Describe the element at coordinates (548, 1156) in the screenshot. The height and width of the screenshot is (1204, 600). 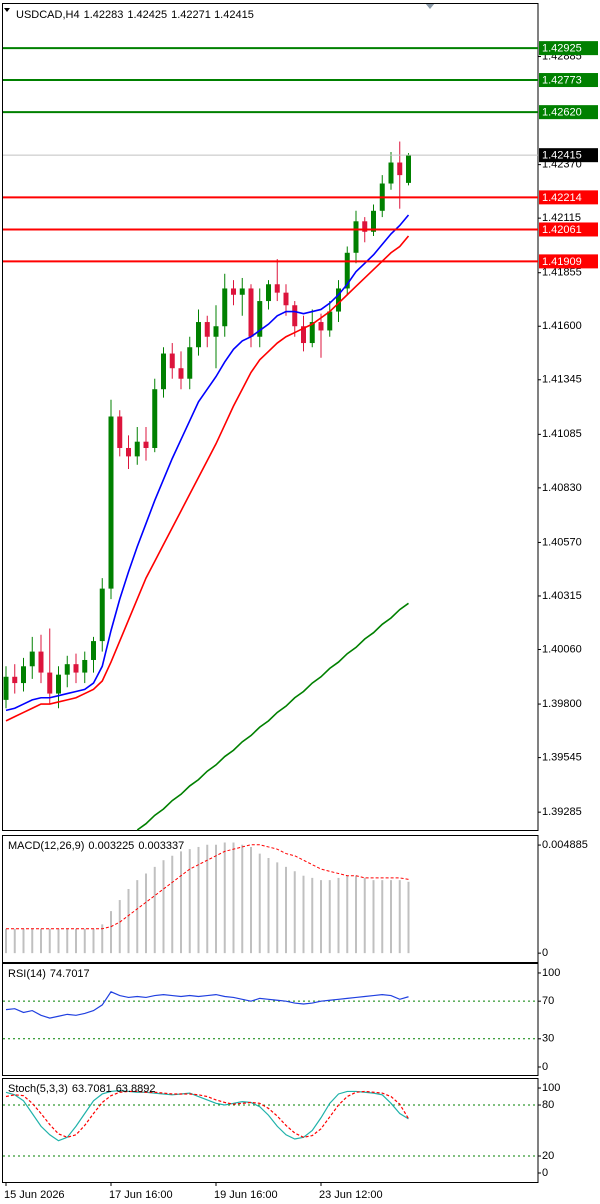
I see `y-tick-label: 20` at that location.